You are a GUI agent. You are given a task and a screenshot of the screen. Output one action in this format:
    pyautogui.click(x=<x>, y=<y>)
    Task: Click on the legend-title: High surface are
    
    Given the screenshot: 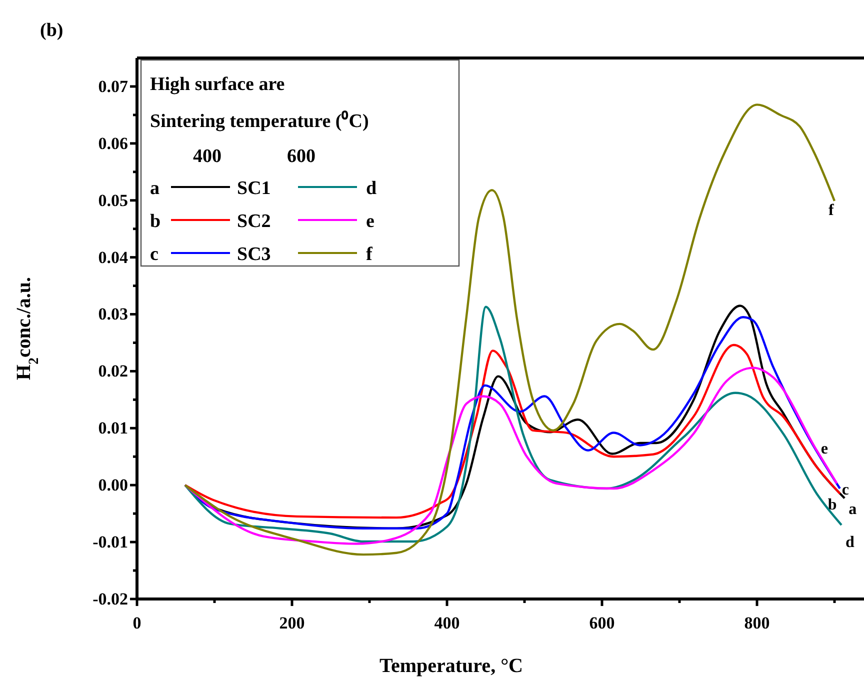 What is the action you would take?
    pyautogui.click(x=217, y=84)
    